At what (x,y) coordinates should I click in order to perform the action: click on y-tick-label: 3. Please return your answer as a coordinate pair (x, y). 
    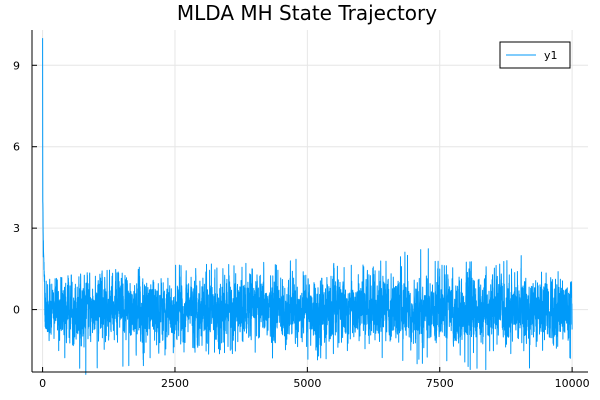
    Looking at the image, I should click on (16, 228).